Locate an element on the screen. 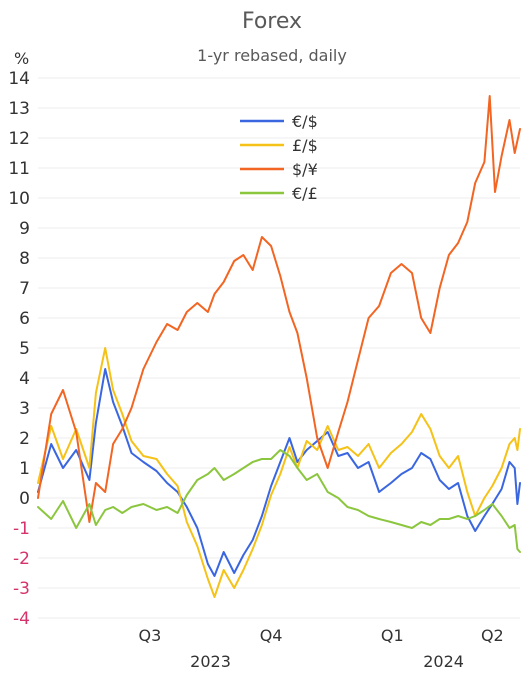  y-tick-label: -1 is located at coordinates (21, 529).